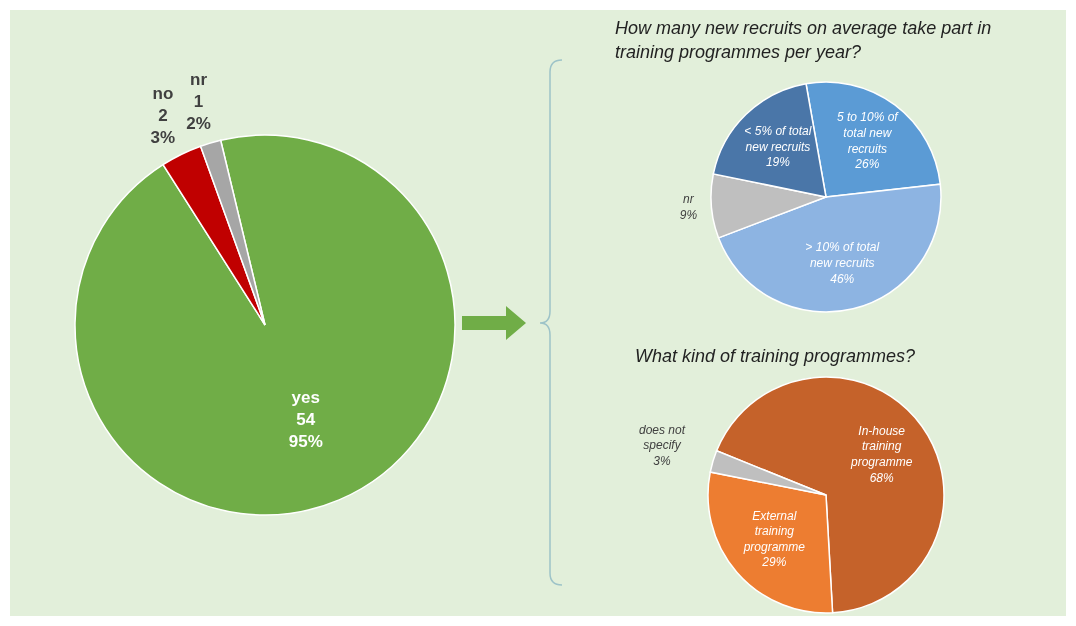 This screenshot has width=1076, height=626. Describe the element at coordinates (803, 40) in the screenshot. I see `chart-title: How many new recruits on average take part in training programmes per year?` at that location.